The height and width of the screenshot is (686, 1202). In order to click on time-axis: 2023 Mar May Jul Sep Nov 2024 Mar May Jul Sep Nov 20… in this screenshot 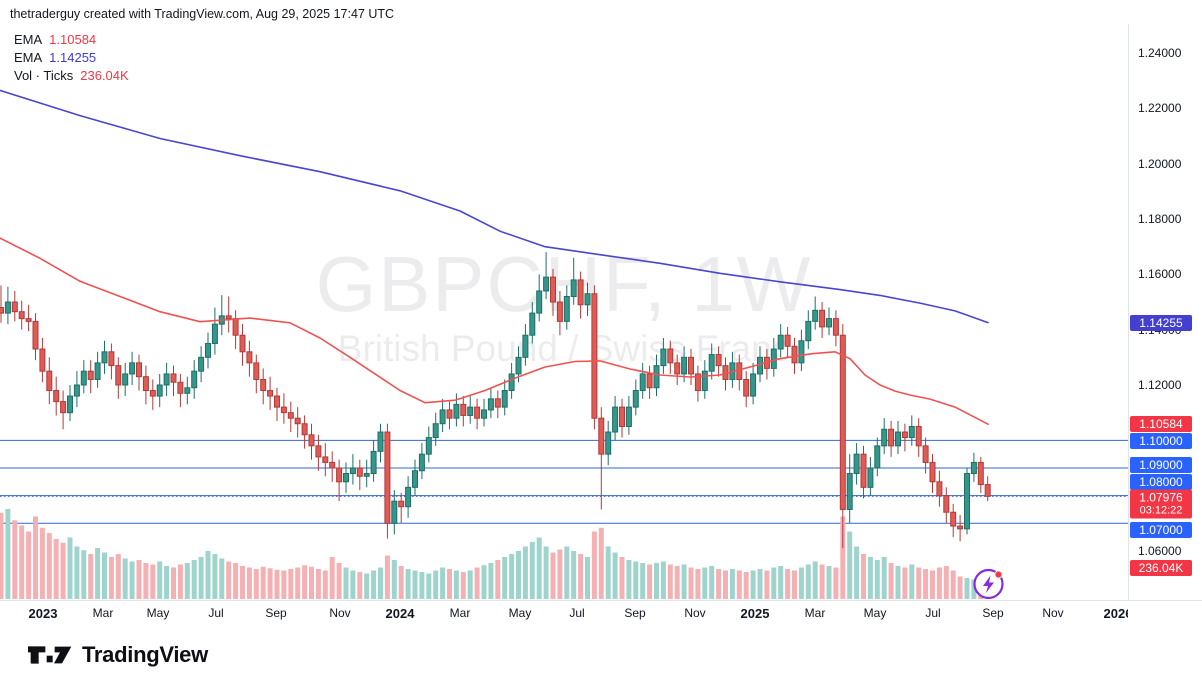, I will do `click(564, 615)`.